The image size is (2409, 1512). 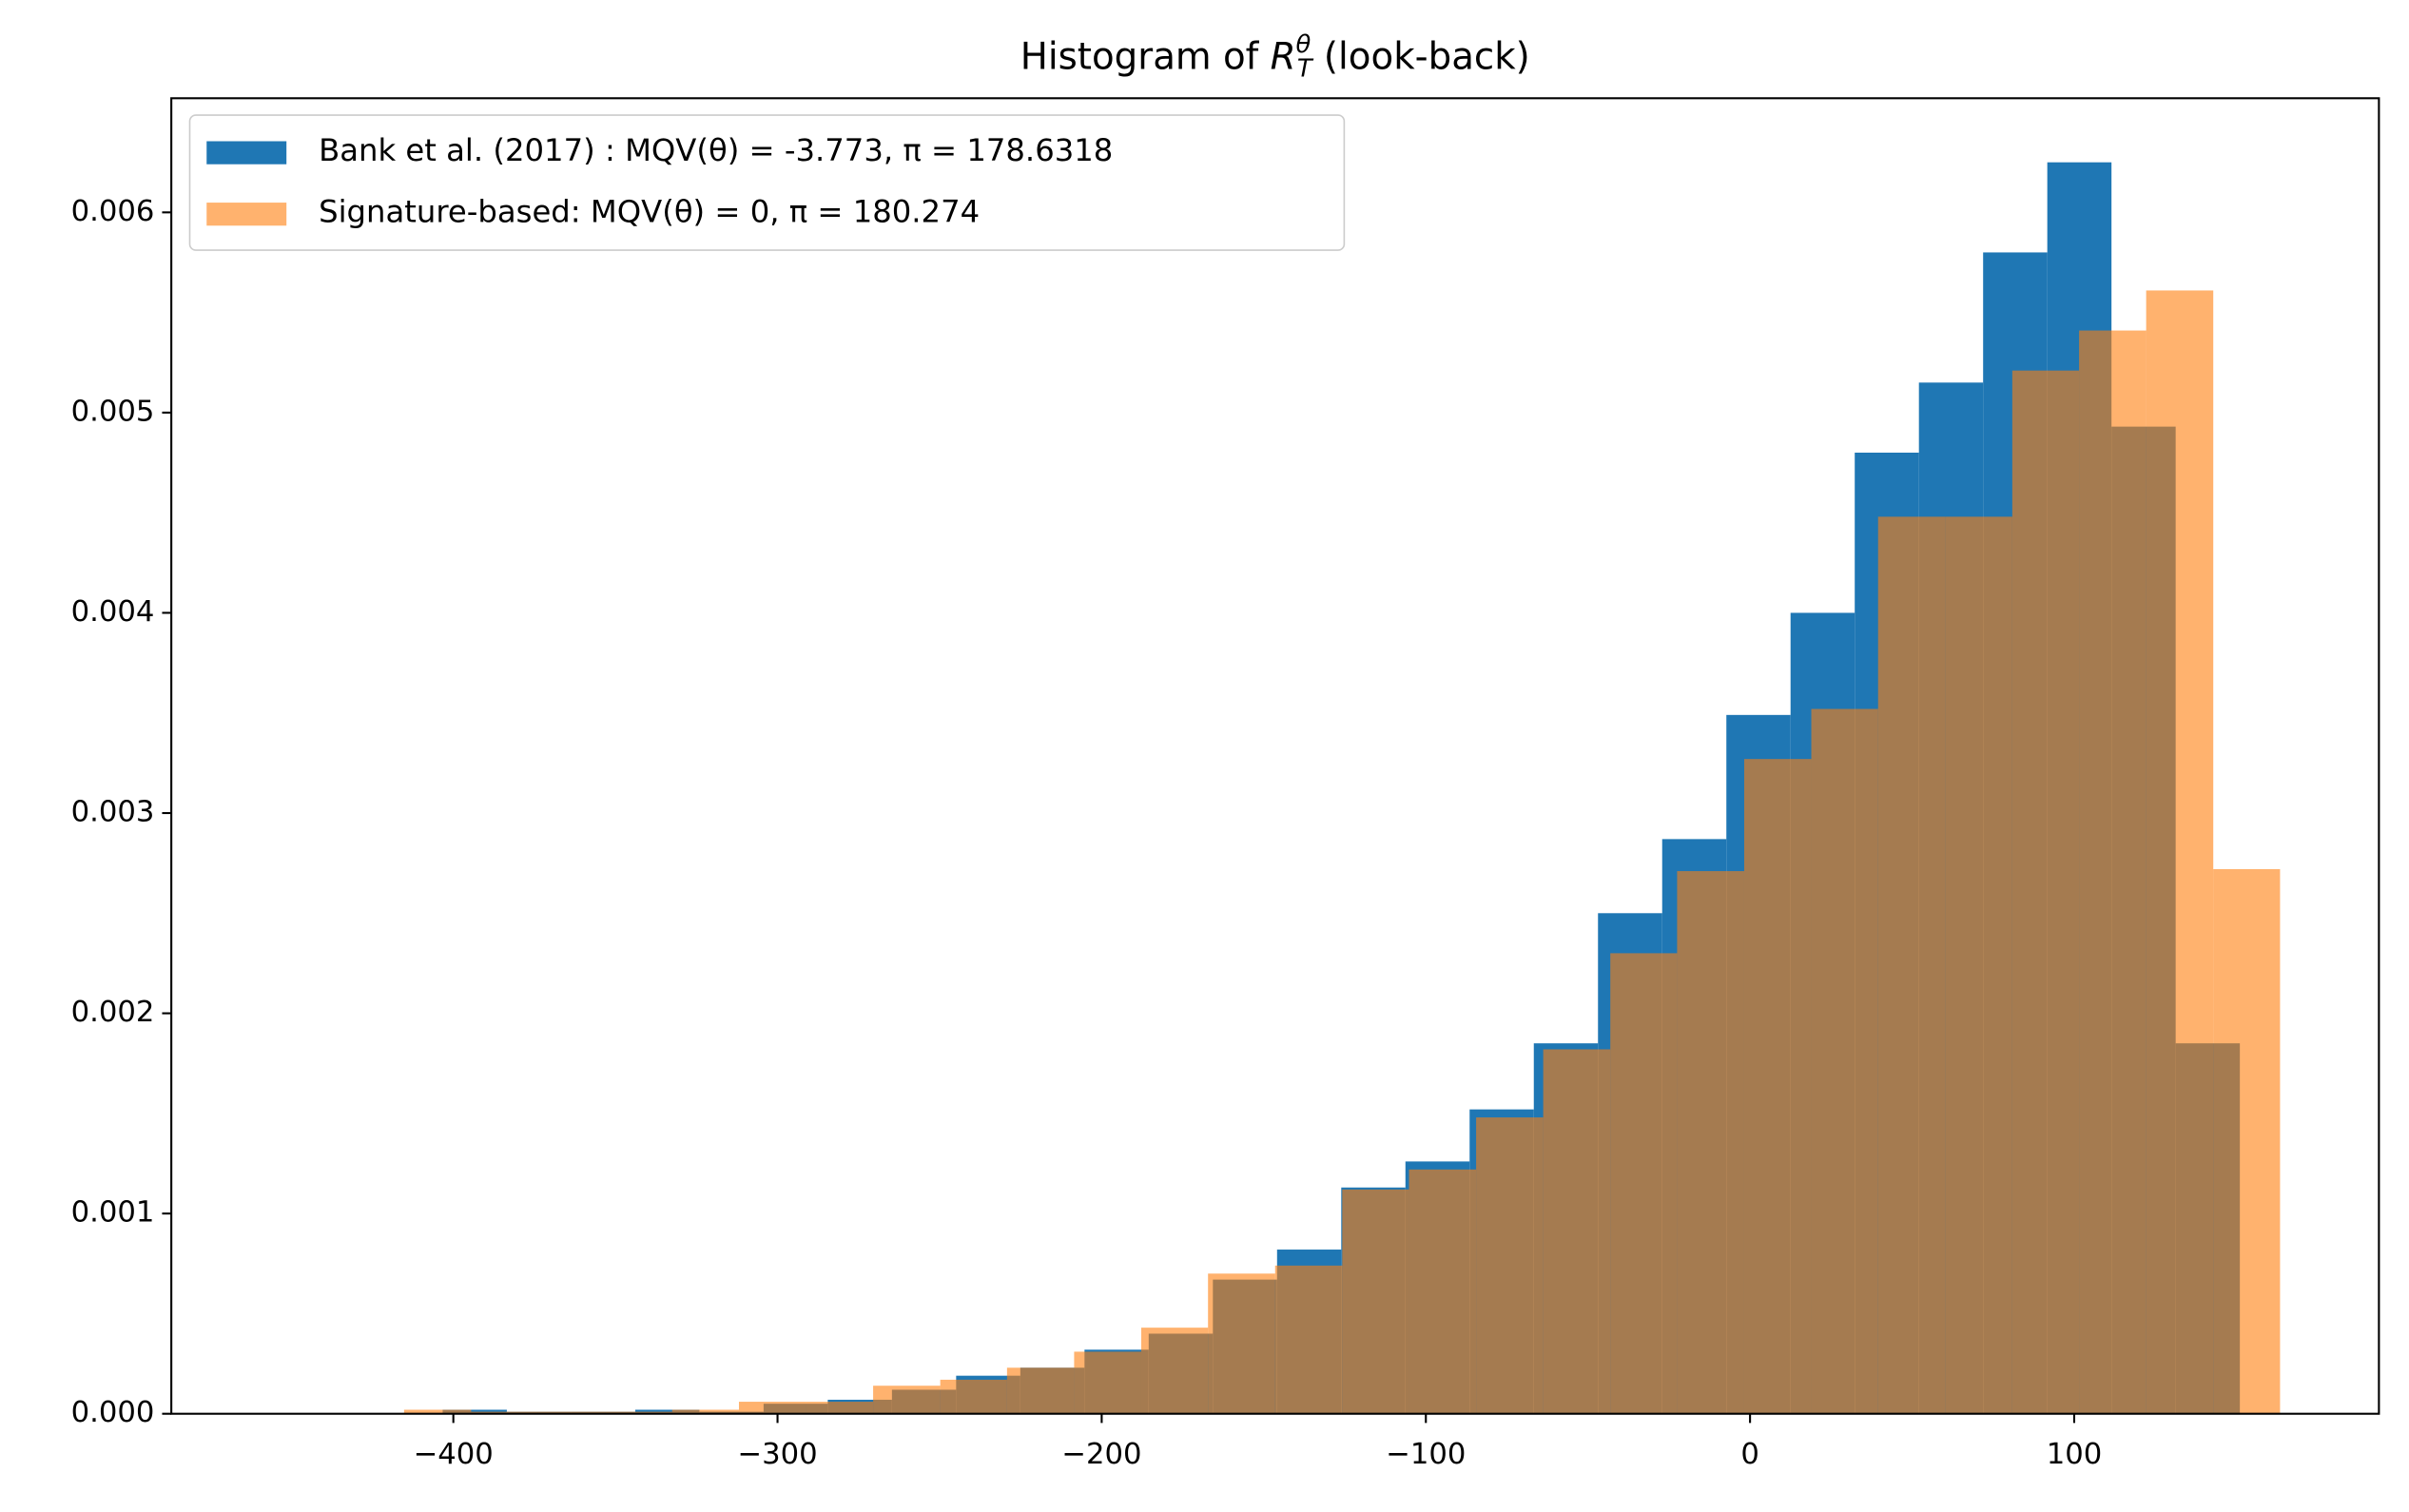 What do you see at coordinates (113, 612) in the screenshot?
I see `y-tick-label: 0.004` at bounding box center [113, 612].